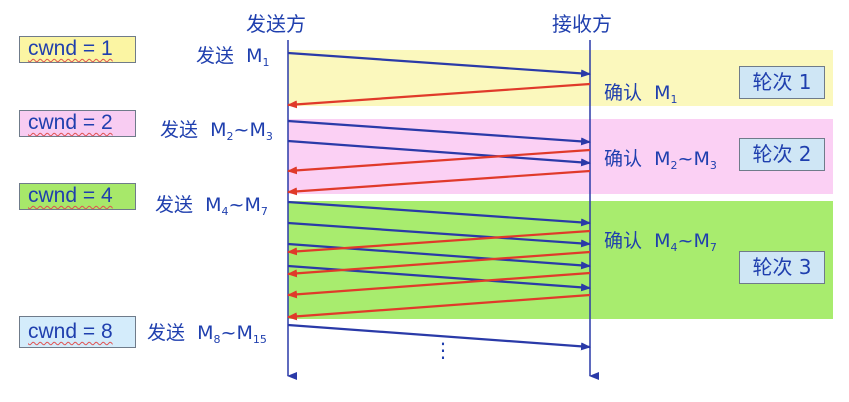 This screenshot has width=849, height=402. What do you see at coordinates (641, 94) in the screenshot?
I see `ack-label-1: 确认 M1` at bounding box center [641, 94].